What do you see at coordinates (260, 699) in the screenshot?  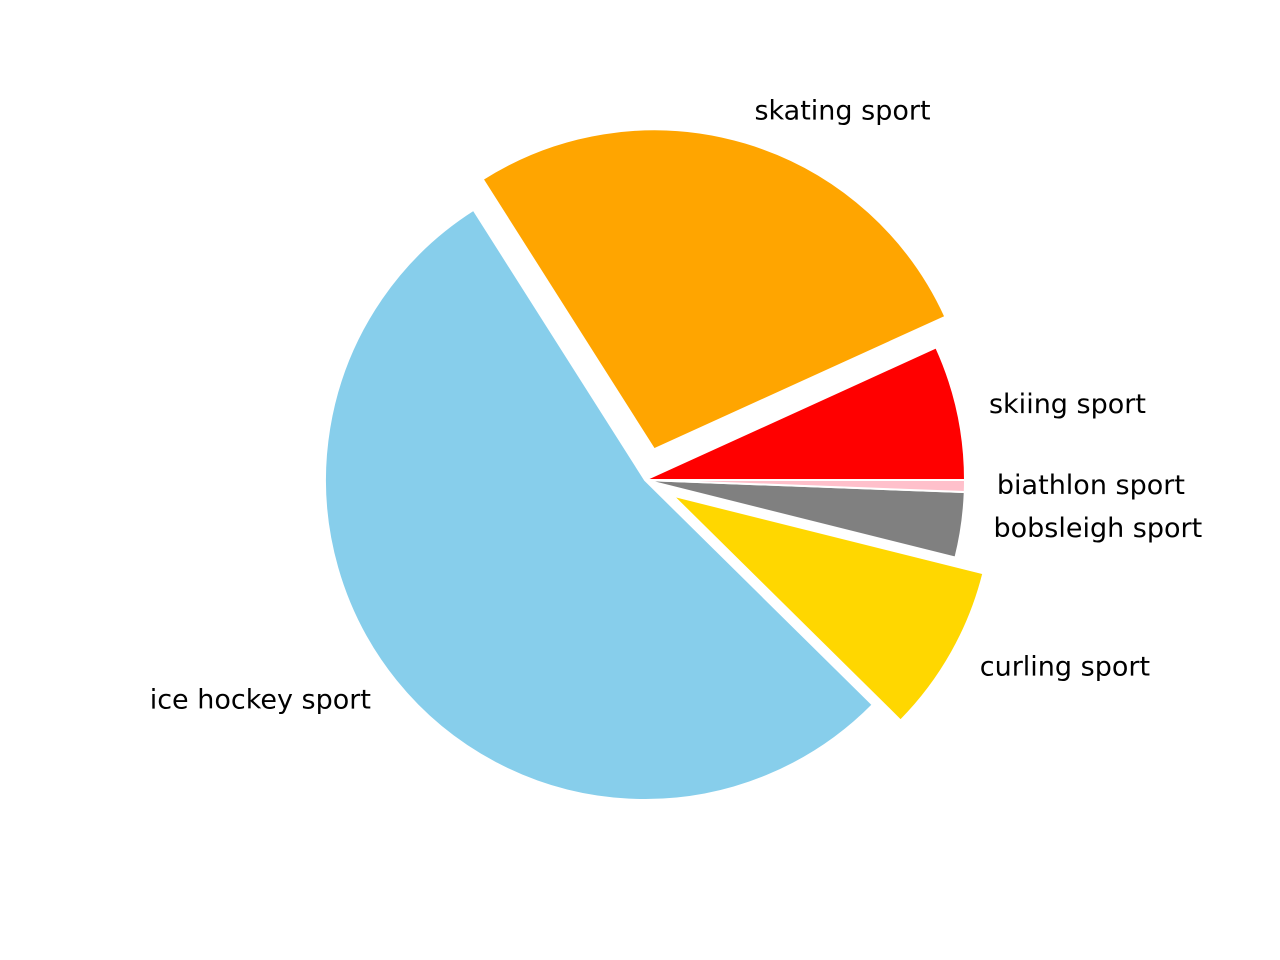 I see `label-ice-hockey-sport: ice hockey sport` at bounding box center [260, 699].